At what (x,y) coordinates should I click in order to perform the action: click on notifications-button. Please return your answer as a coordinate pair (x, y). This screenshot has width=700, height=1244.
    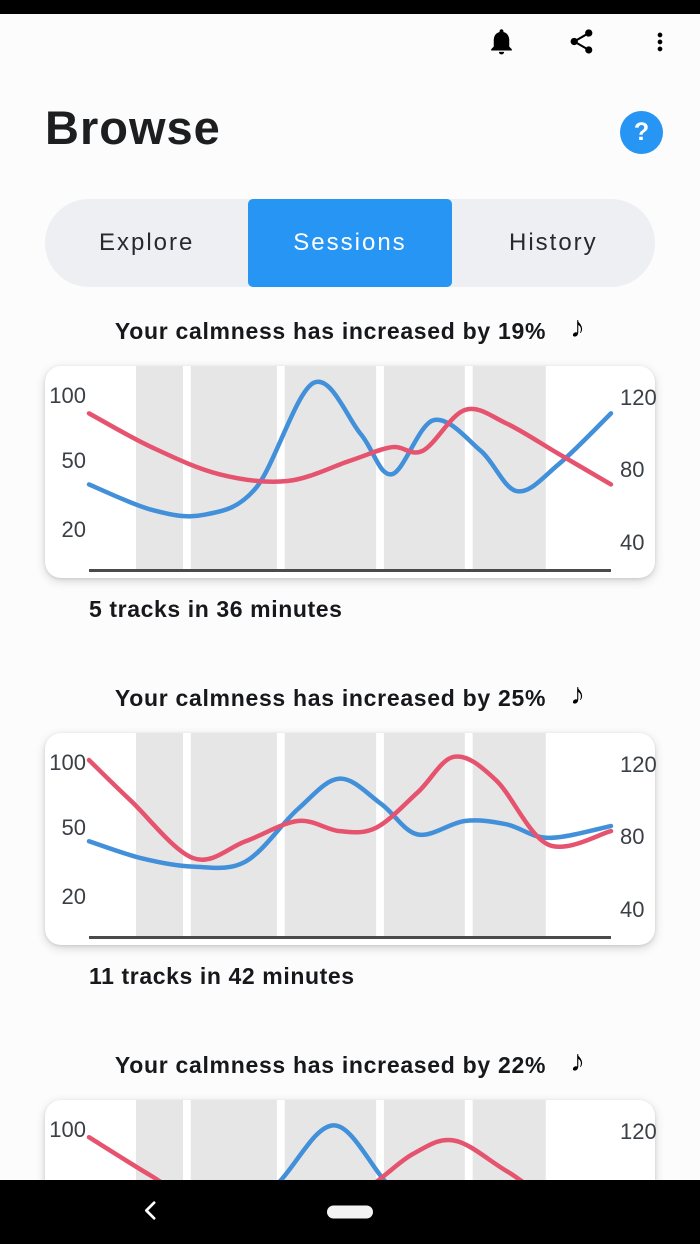
    Looking at the image, I should click on (501, 43).